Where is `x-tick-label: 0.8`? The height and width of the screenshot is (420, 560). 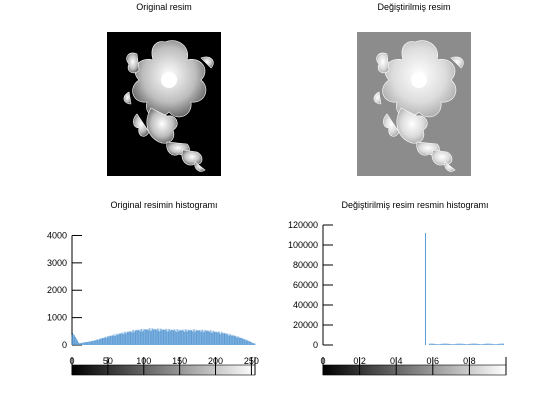
x-tick-label: 0.8 is located at coordinates (469, 361).